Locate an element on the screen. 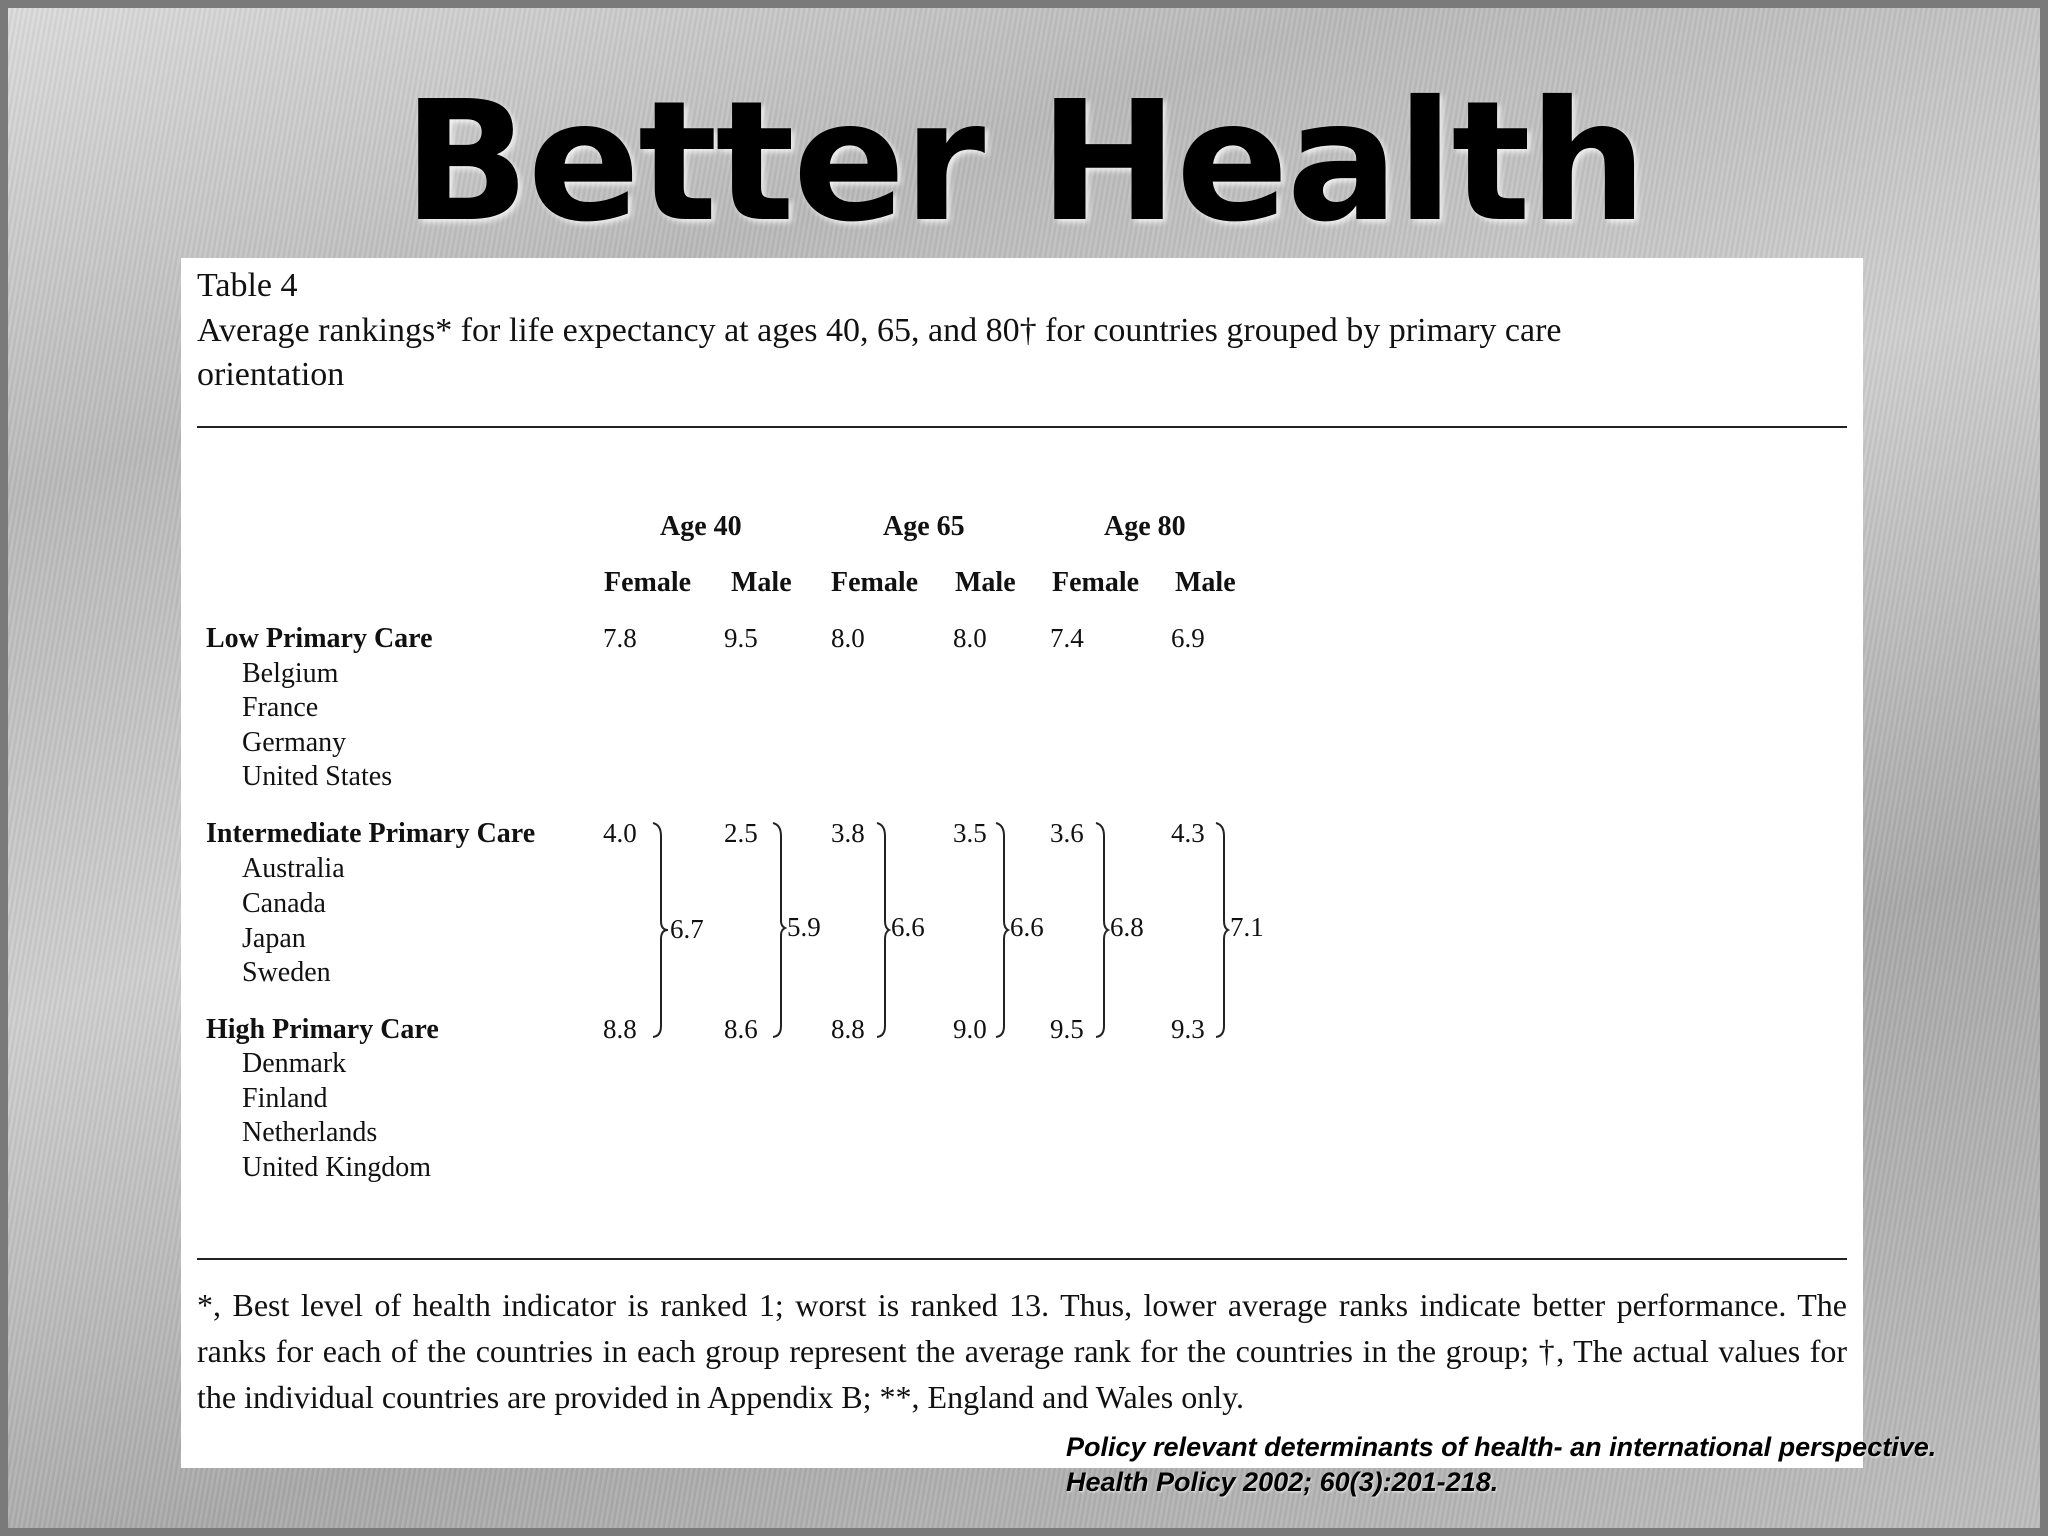  country-australia: Australia is located at coordinates (293, 868).